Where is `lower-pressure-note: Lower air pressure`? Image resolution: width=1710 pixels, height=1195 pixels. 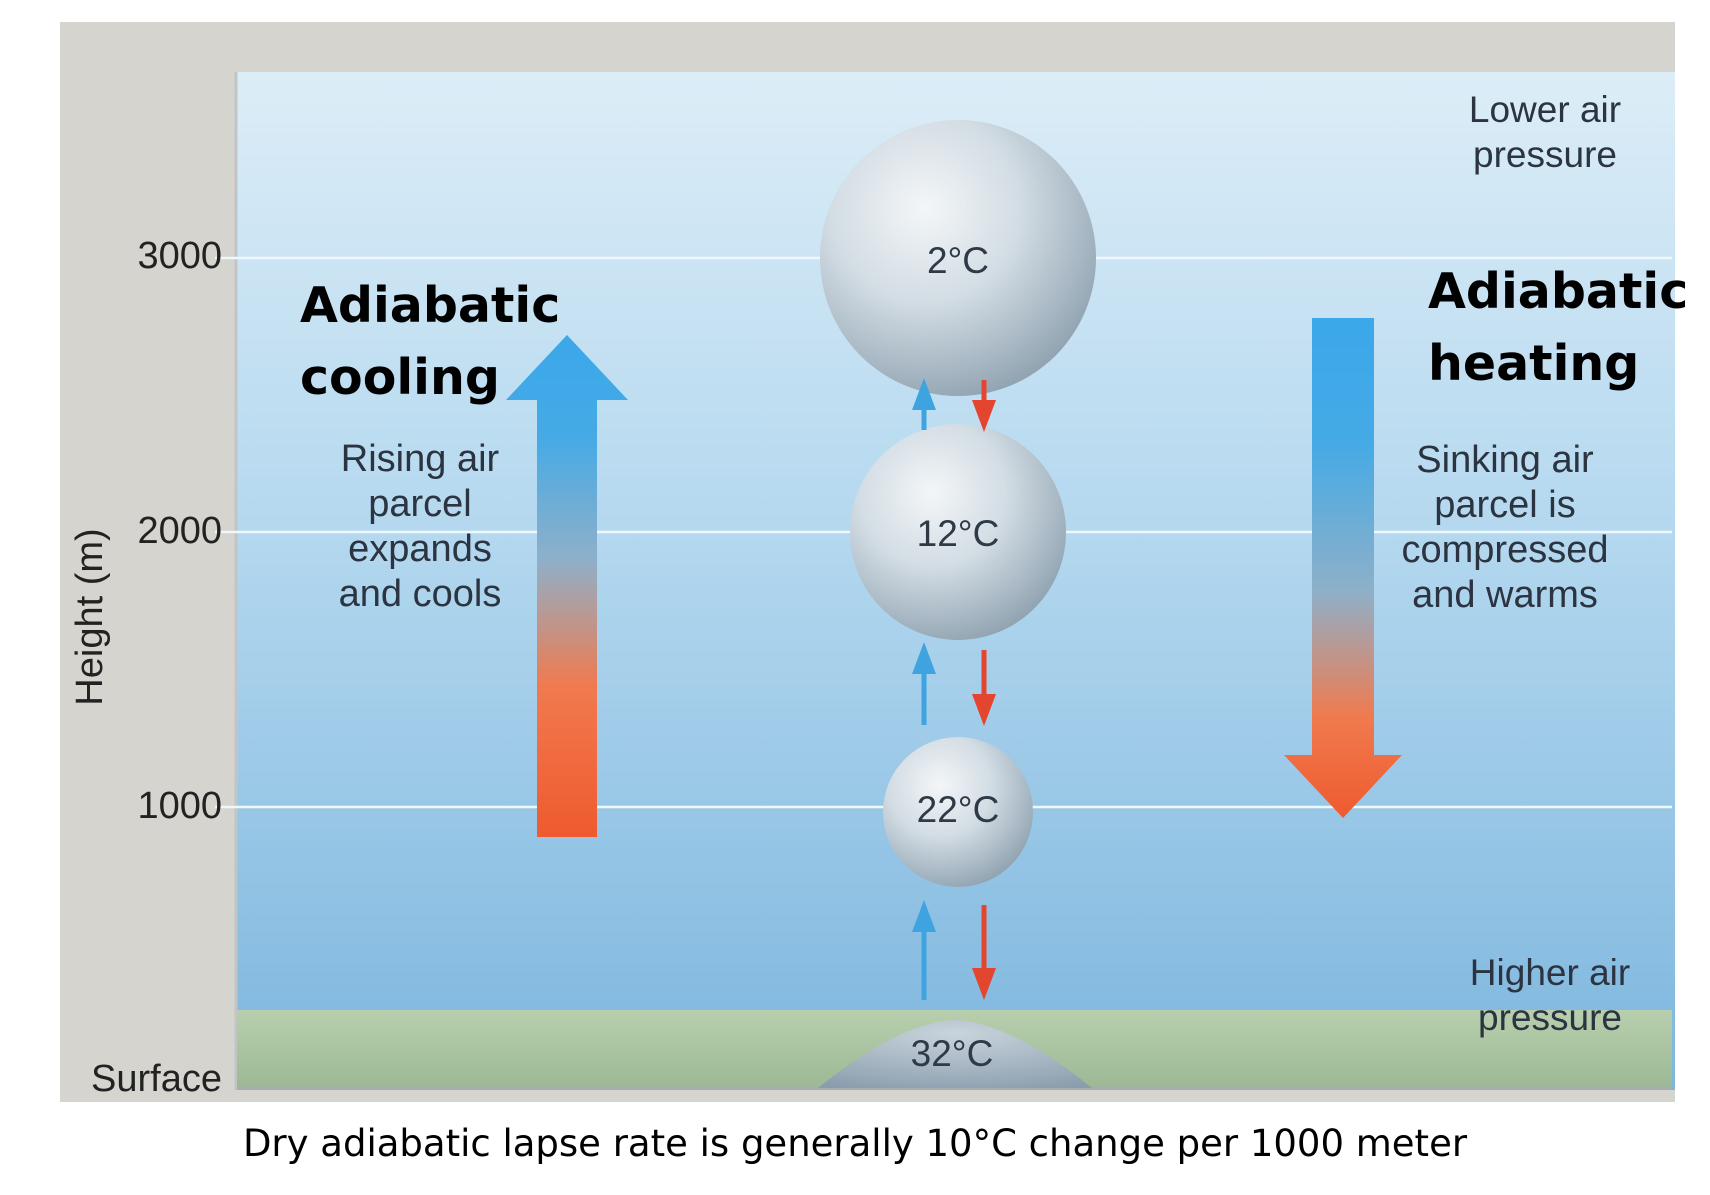 lower-pressure-note: Lower air pressure is located at coordinates (1545, 132).